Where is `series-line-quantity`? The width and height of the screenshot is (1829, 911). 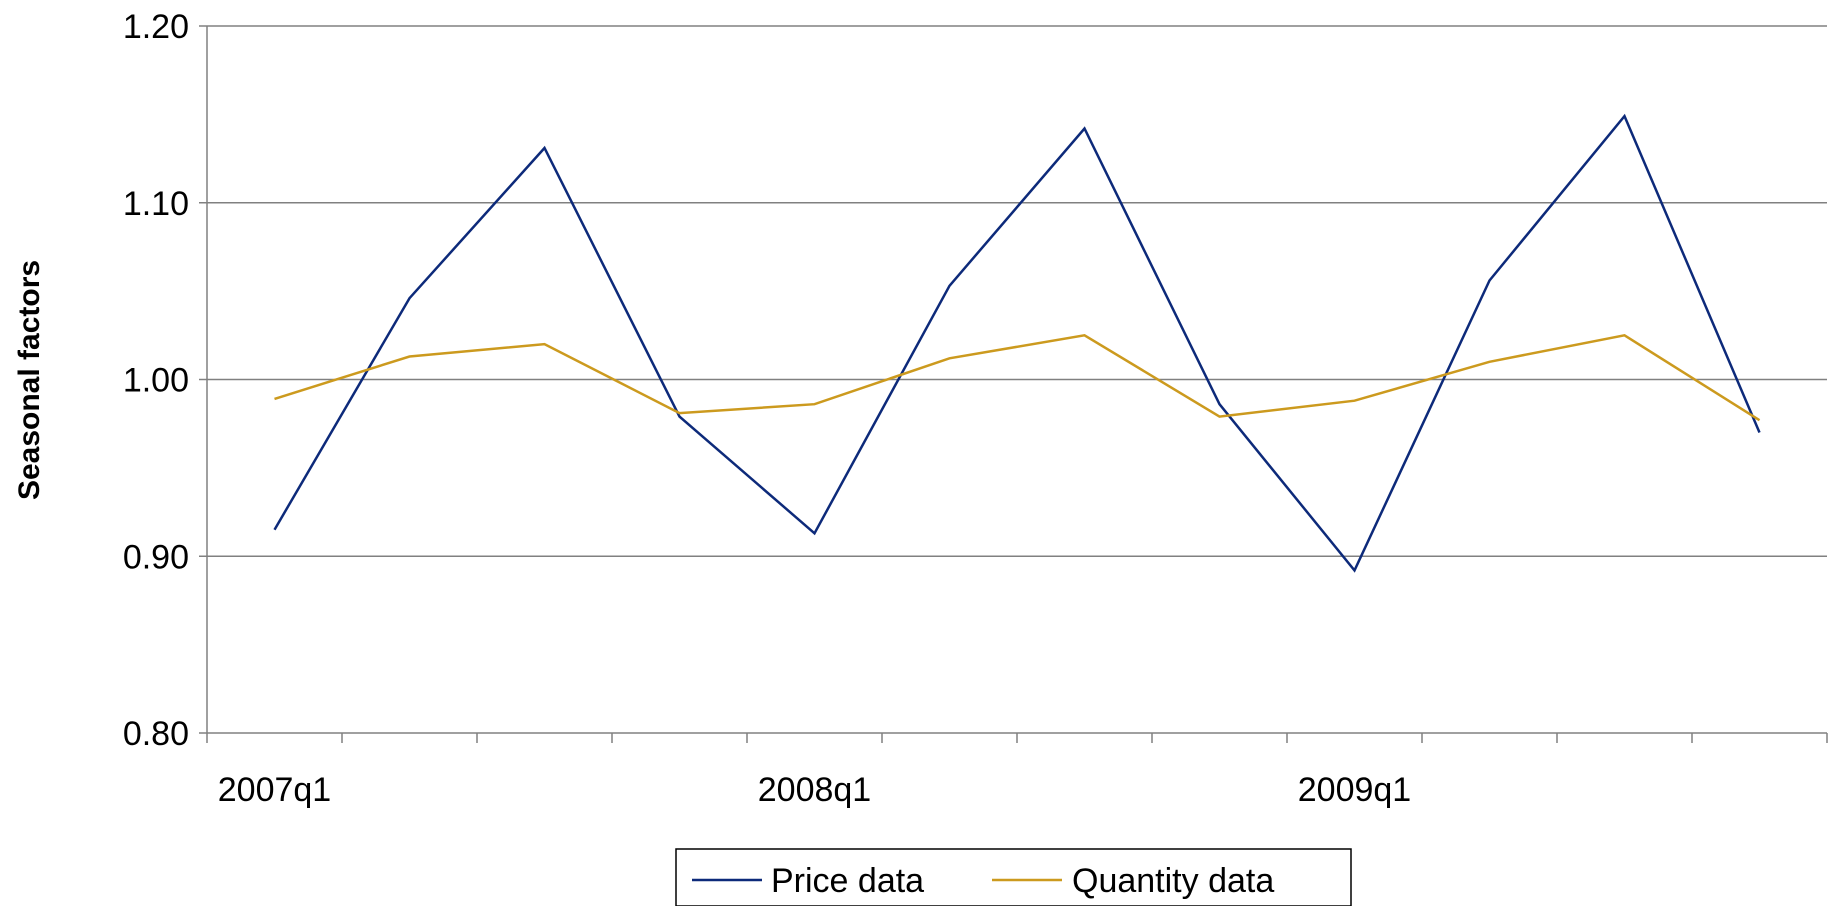 series-line-quantity is located at coordinates (1017, 377).